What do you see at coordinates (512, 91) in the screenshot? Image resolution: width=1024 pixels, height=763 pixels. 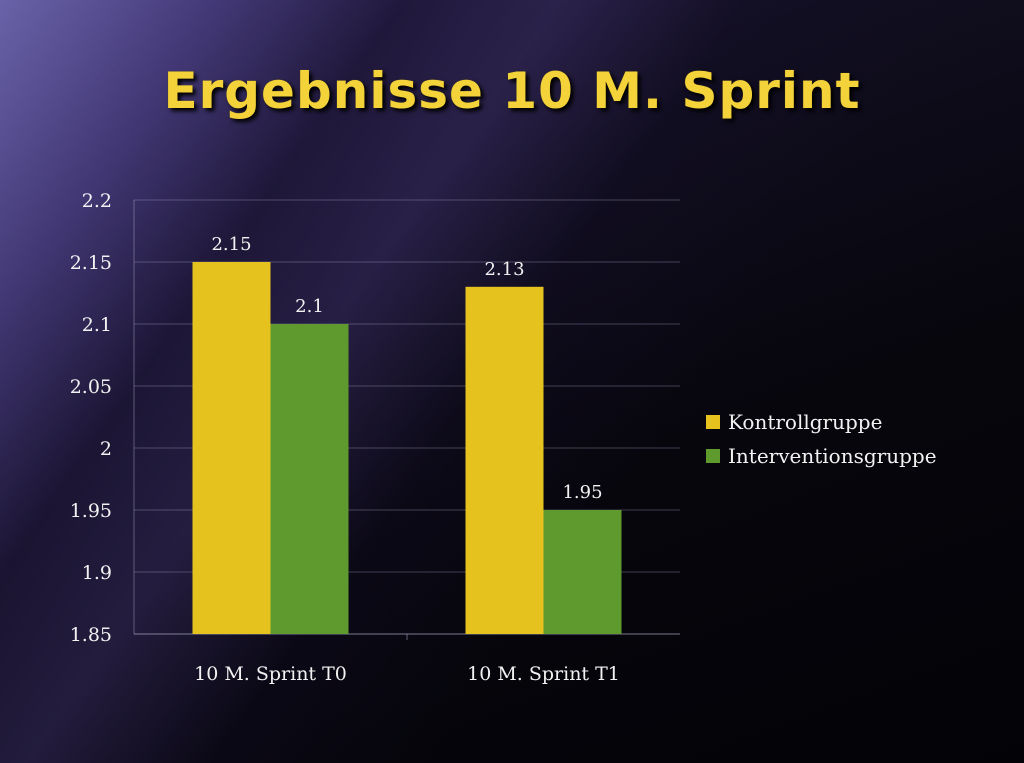 I see `slide-title: Ergebnisse 10 M. Sprint` at bounding box center [512, 91].